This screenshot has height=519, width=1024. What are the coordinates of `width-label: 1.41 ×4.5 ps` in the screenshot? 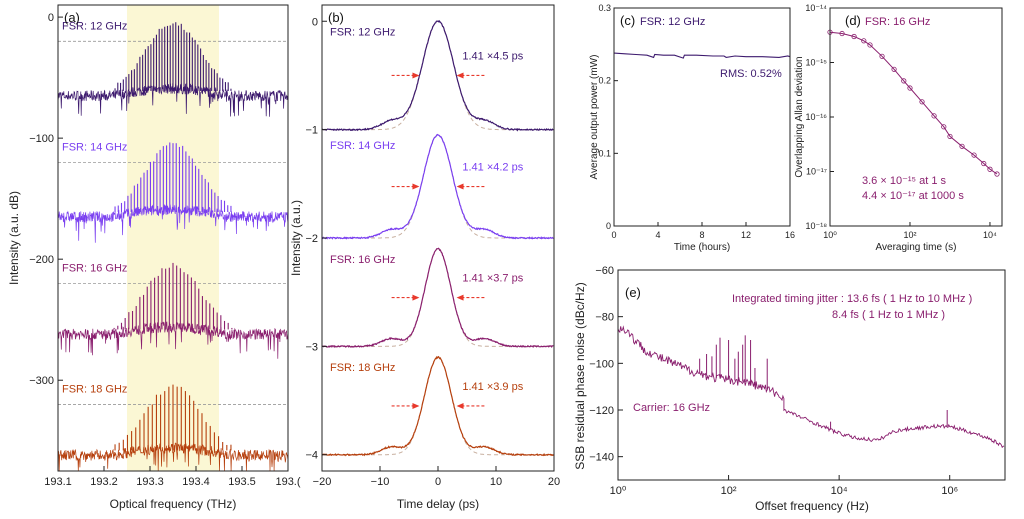 It's located at (492, 56).